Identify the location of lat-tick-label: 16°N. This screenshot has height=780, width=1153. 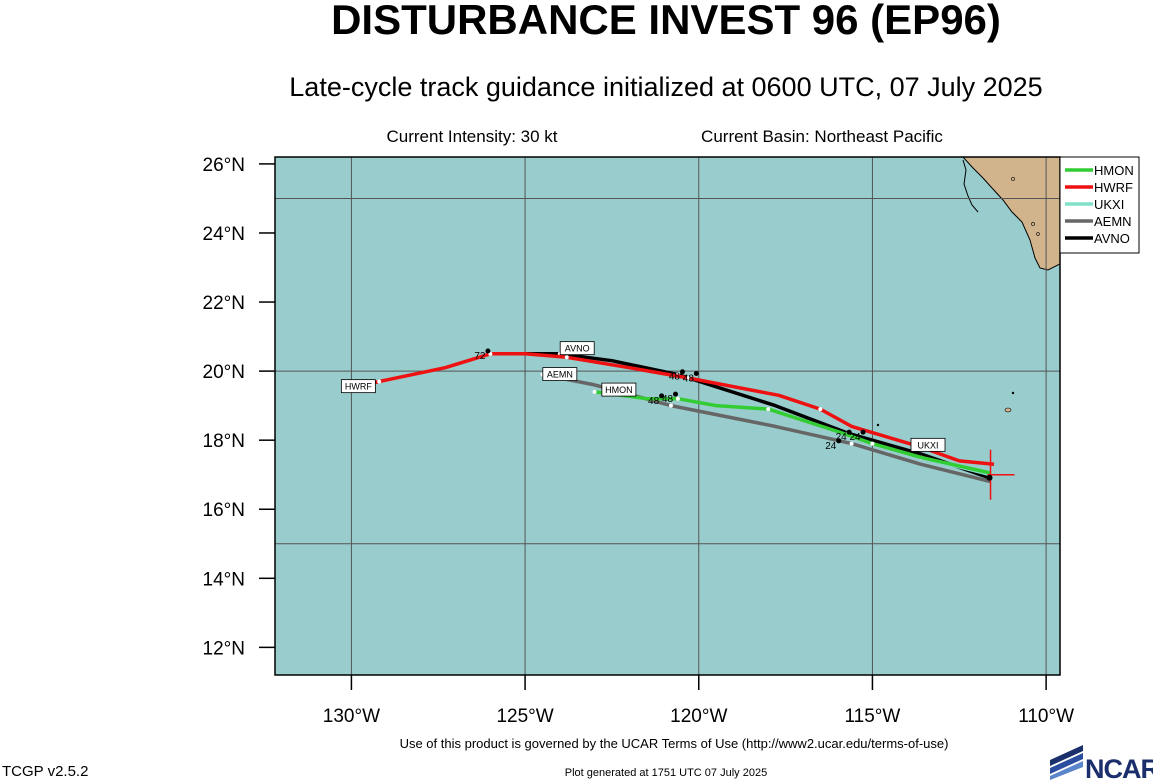
(224, 510).